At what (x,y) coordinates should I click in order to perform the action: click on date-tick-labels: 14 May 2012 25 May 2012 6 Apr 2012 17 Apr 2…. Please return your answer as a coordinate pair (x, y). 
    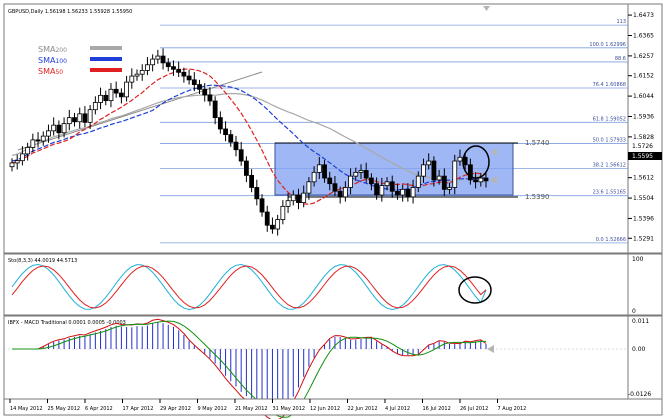
    Looking at the image, I should click on (267, 405).